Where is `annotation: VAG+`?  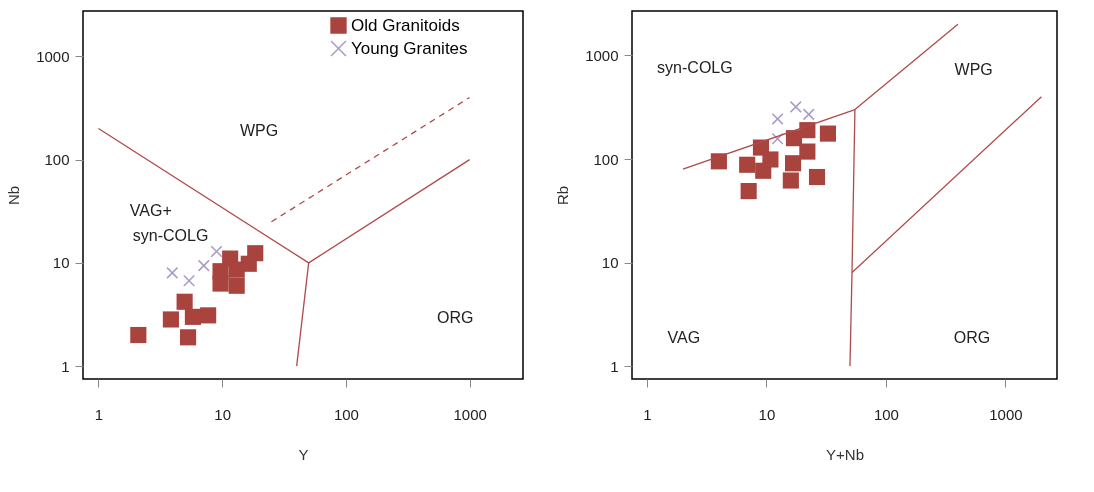
annotation: VAG+ is located at coordinates (150, 210).